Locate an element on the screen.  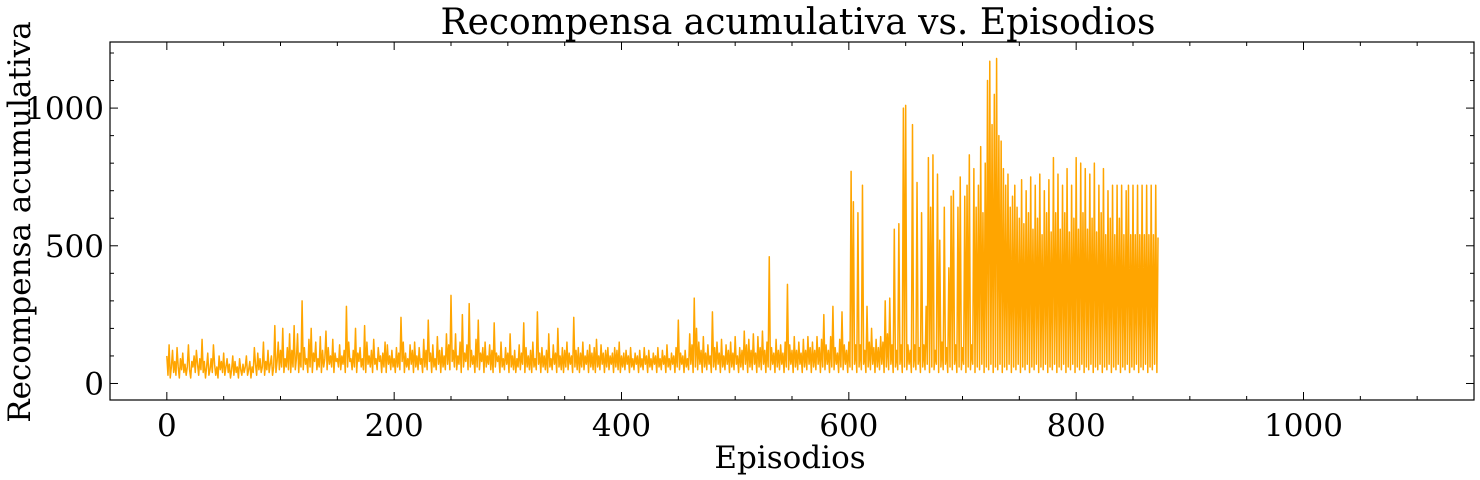
x-tick-label: 600 is located at coordinates (848, 426).